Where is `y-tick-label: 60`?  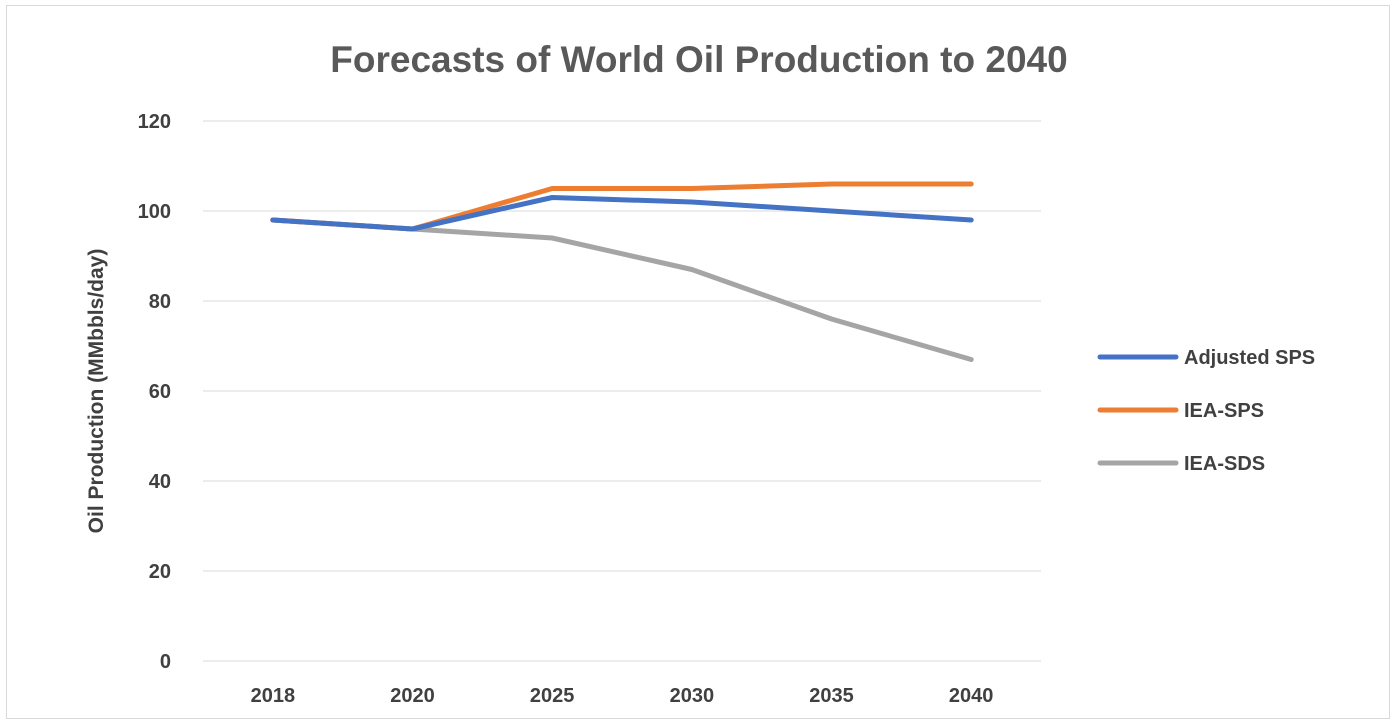 y-tick-label: 60 is located at coordinates (160, 392).